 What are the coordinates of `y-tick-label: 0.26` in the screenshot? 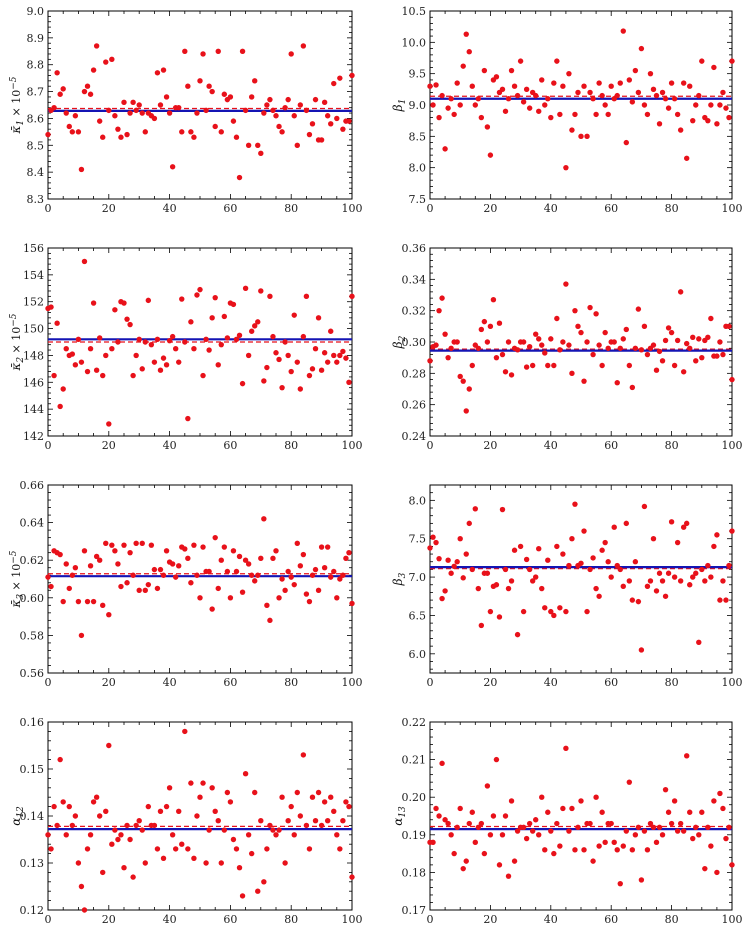 It's located at (414, 405).